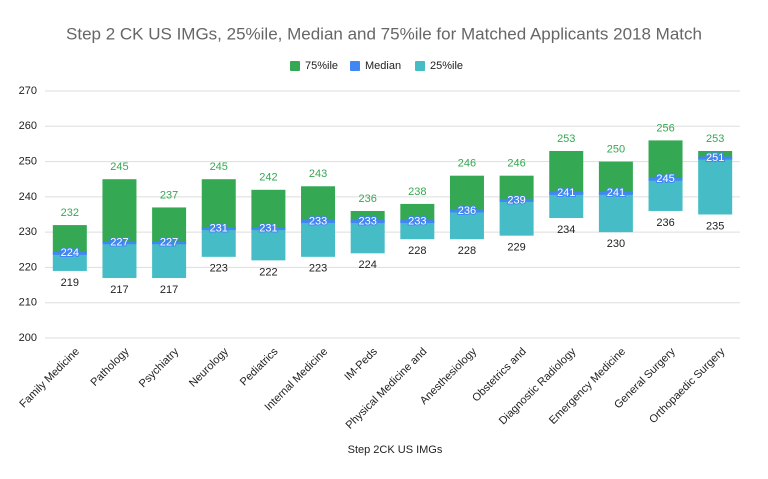  I want to click on value-label-75: 243, so click(318, 174).